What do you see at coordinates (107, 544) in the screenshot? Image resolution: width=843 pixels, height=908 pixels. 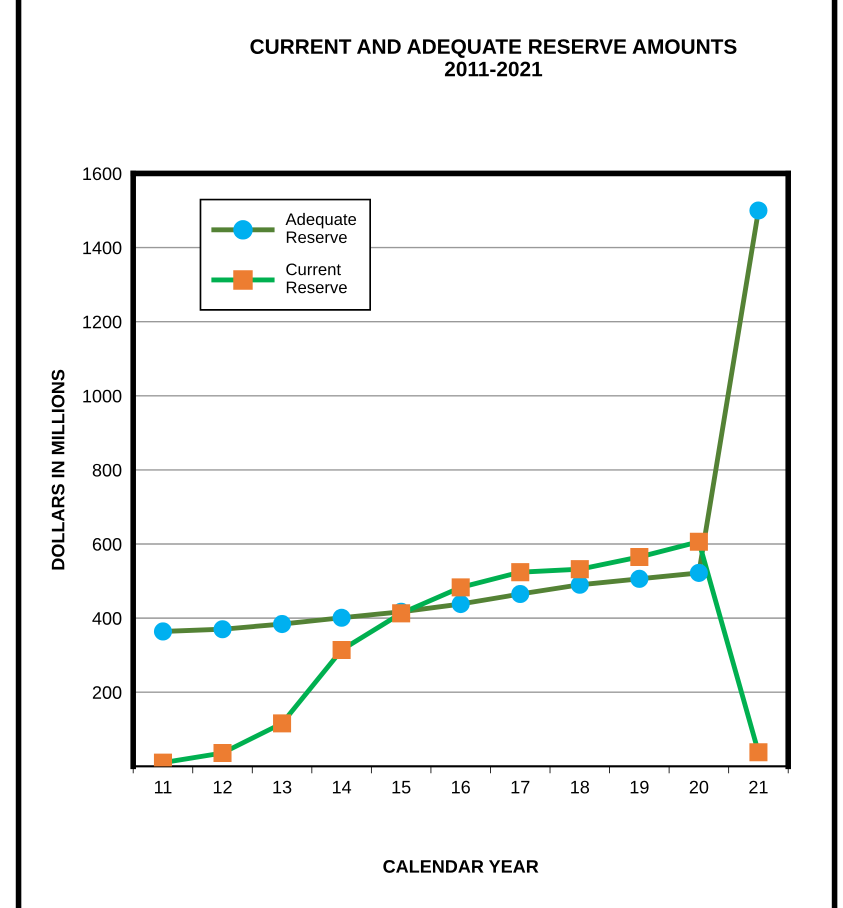 I see `y-tick-label: 600` at bounding box center [107, 544].